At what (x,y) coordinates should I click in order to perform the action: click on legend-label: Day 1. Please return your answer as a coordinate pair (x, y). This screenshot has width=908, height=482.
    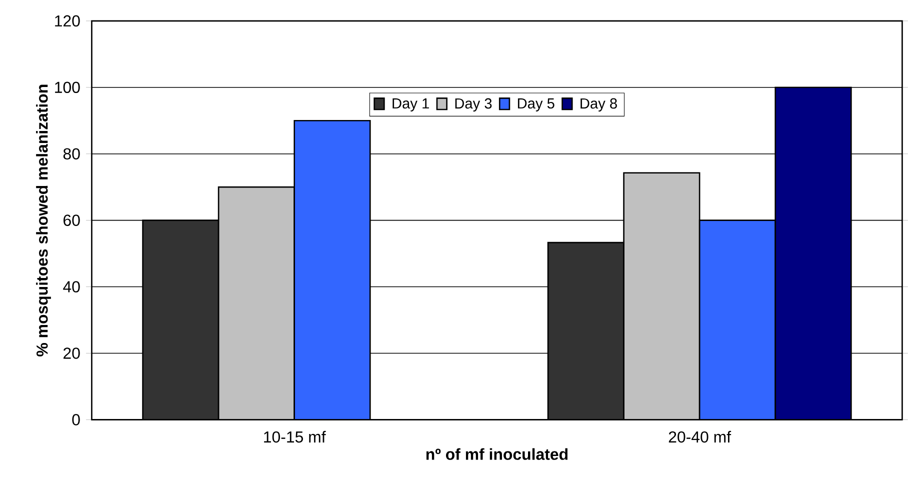
    Looking at the image, I should click on (410, 105).